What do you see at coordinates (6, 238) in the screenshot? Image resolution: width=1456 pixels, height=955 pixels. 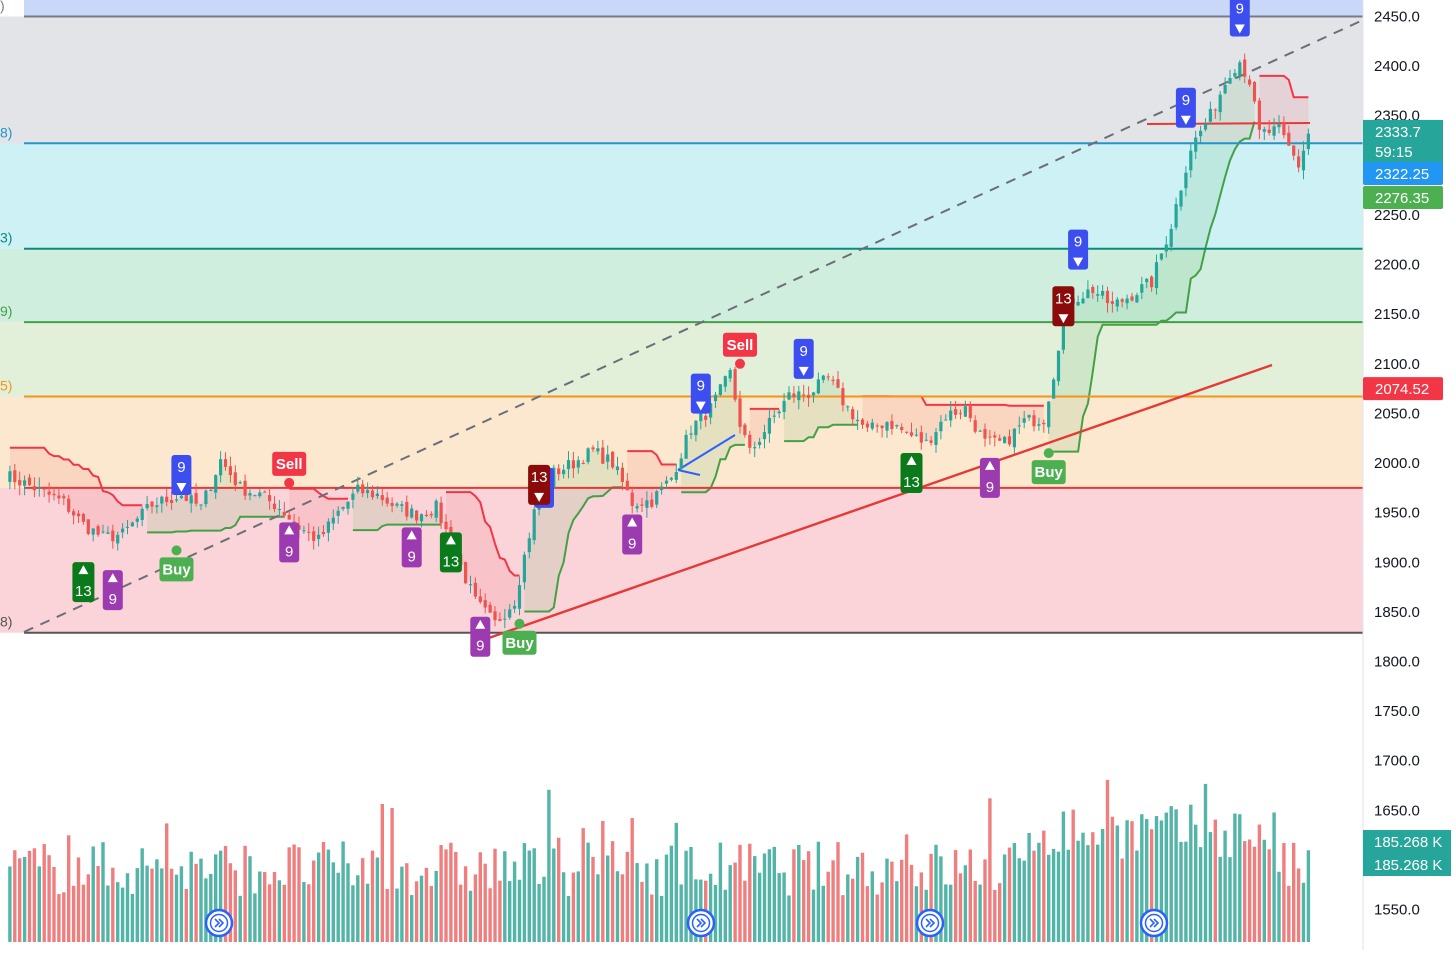 I see `fib-level-label: 3)` at bounding box center [6, 238].